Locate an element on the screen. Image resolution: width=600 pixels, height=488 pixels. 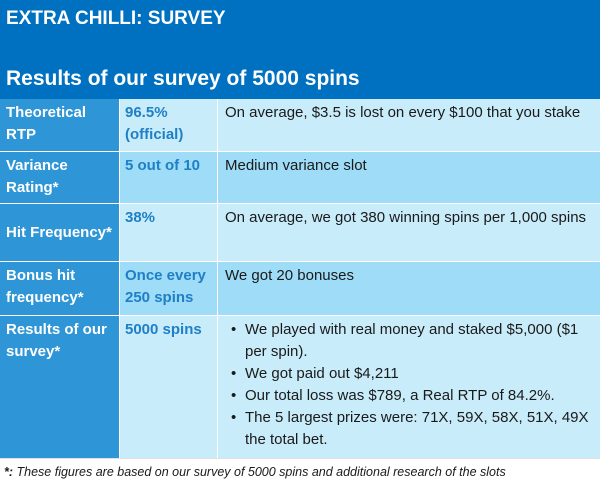
row-value: 96.5% (official) is located at coordinates (169, 125).